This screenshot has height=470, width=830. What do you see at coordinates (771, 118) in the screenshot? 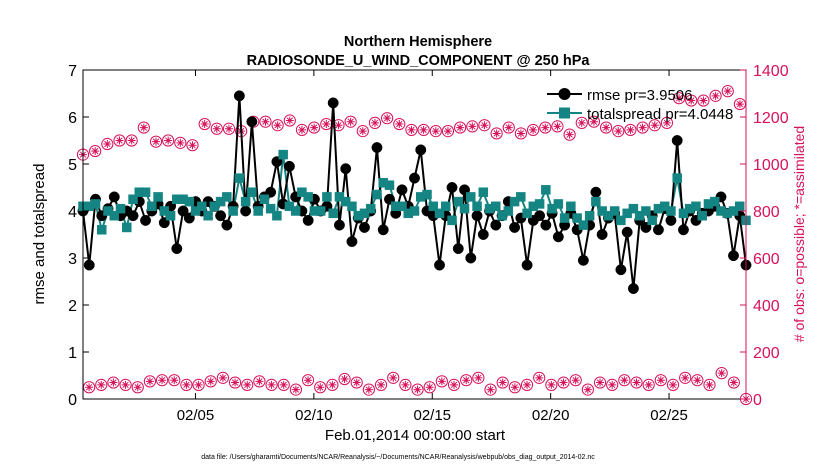
I see `y-right-tick-label: 1200` at bounding box center [771, 118].